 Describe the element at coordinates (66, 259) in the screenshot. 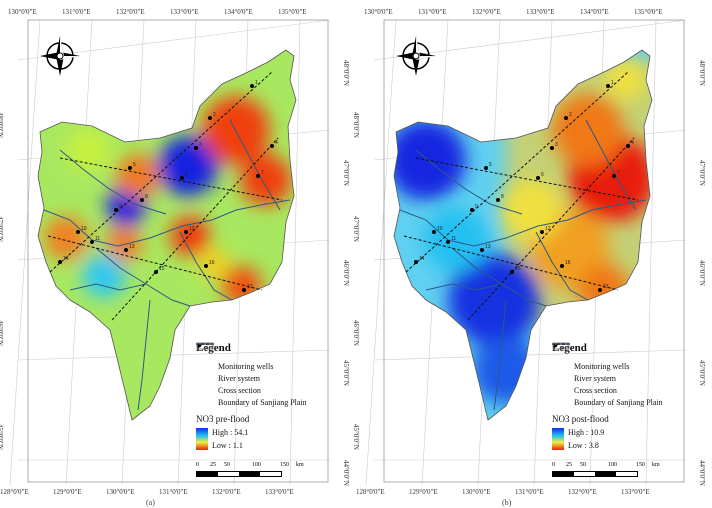

I see `well-number: 14` at that location.